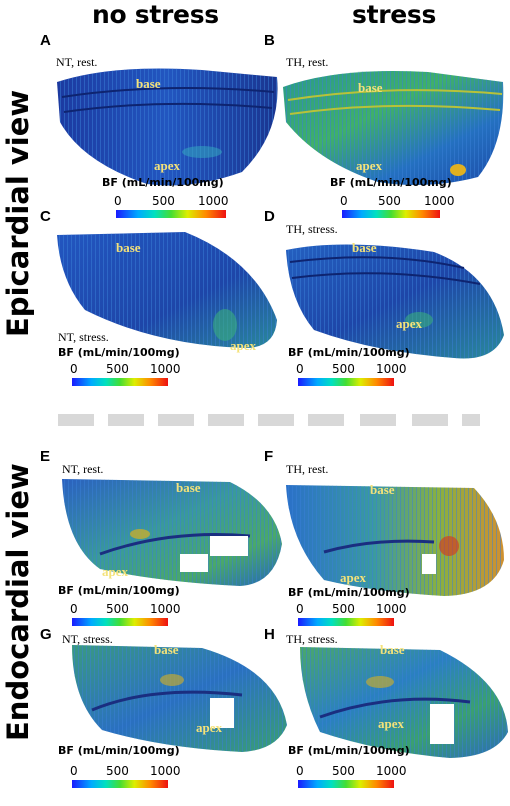 The height and width of the screenshot is (806, 510). I want to click on panel-label: H, so click(269, 634).